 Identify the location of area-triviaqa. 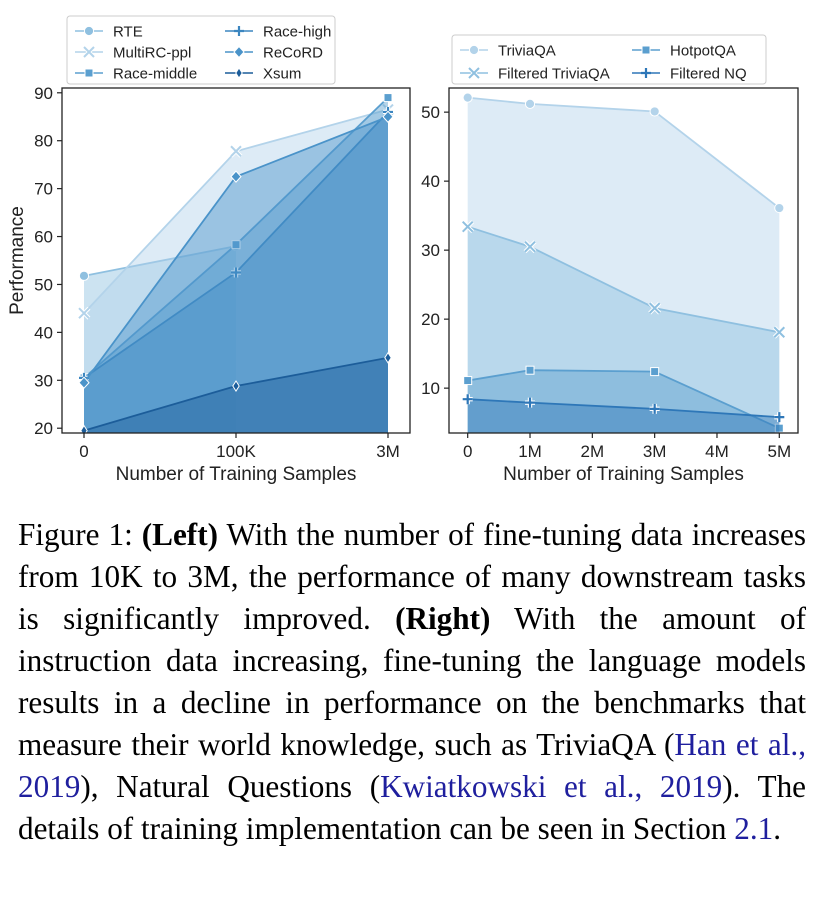
(623, 265).